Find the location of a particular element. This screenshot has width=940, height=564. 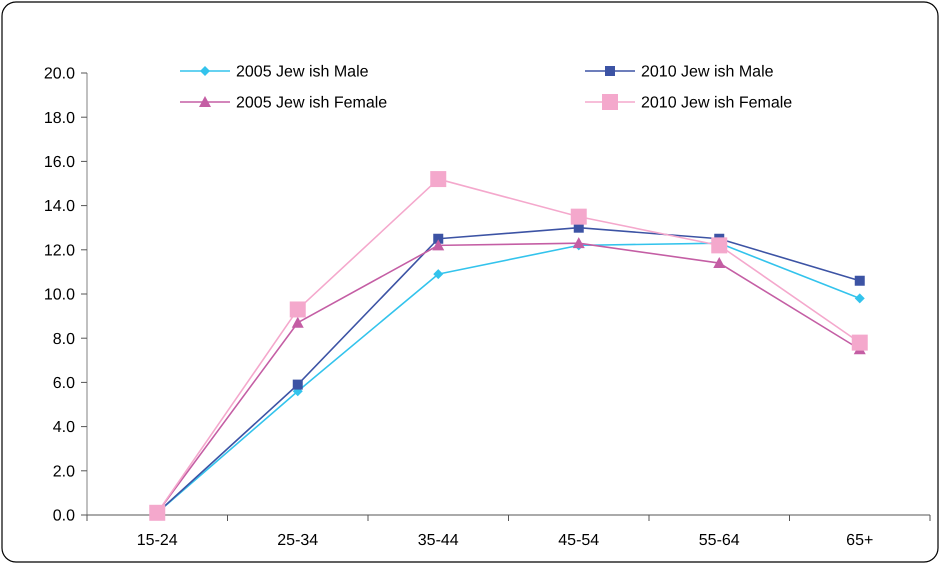

legend-label: 2005 Jew ish Female is located at coordinates (312, 103).